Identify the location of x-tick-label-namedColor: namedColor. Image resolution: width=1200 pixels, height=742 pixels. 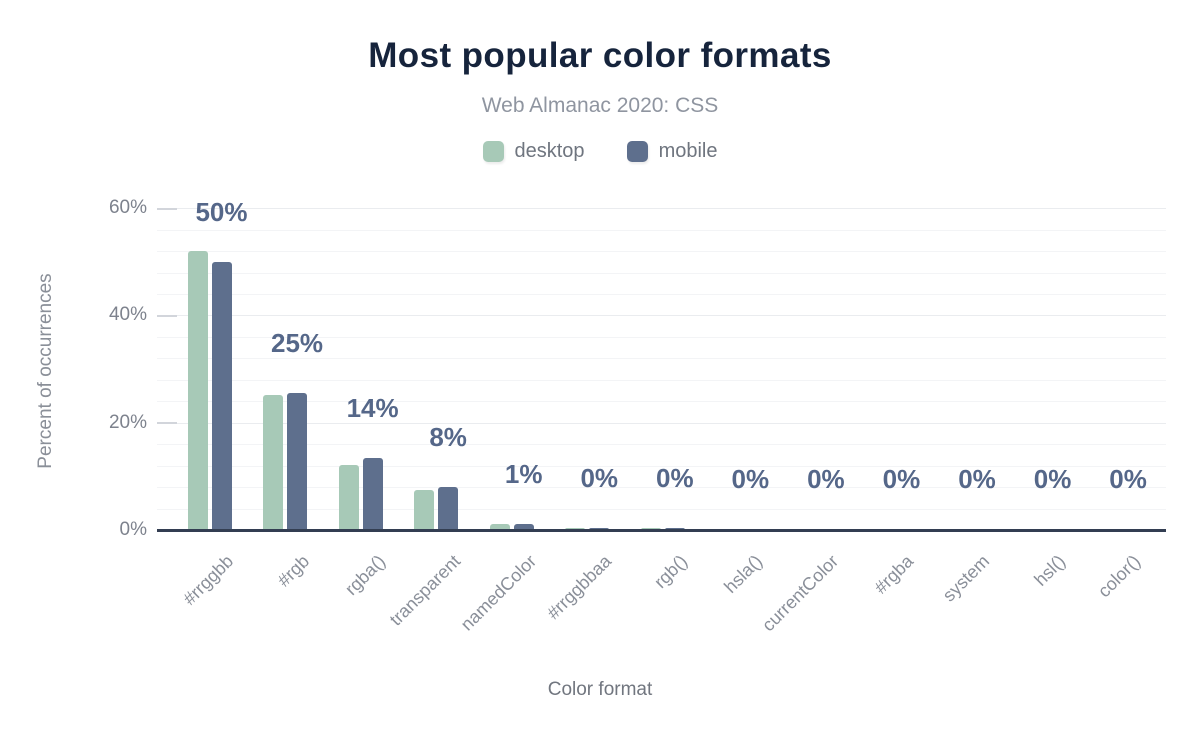
(498, 593).